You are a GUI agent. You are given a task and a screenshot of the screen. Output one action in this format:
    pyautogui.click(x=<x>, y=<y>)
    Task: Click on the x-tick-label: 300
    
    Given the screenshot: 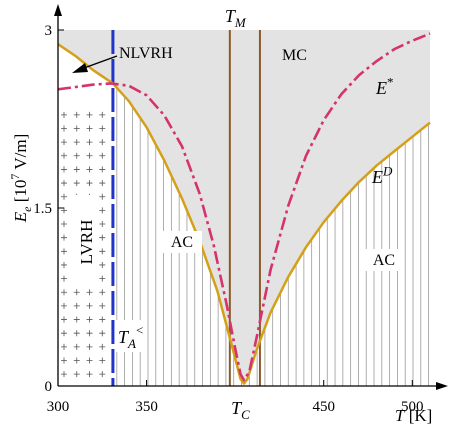 What is the action you would take?
    pyautogui.click(x=58, y=407)
    